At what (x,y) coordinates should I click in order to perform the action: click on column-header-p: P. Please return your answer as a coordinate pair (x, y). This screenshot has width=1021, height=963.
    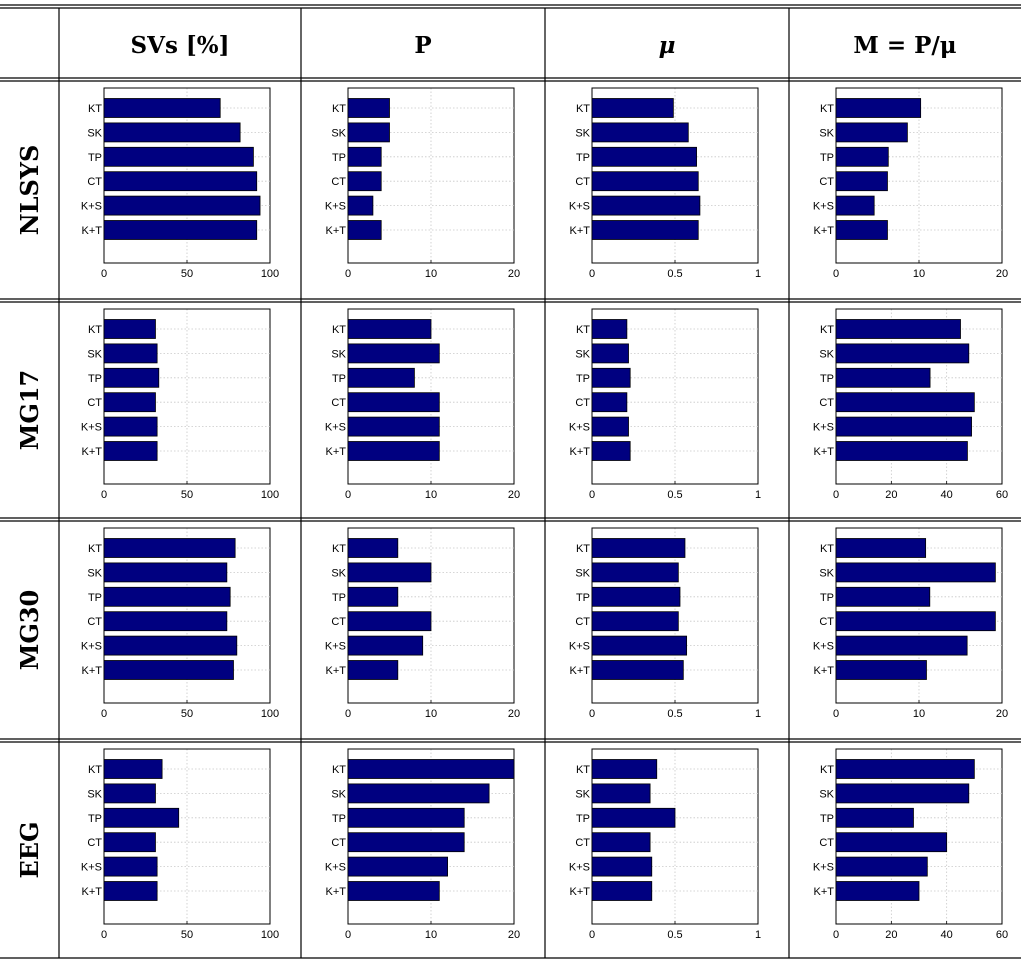
    Looking at the image, I should click on (422, 45).